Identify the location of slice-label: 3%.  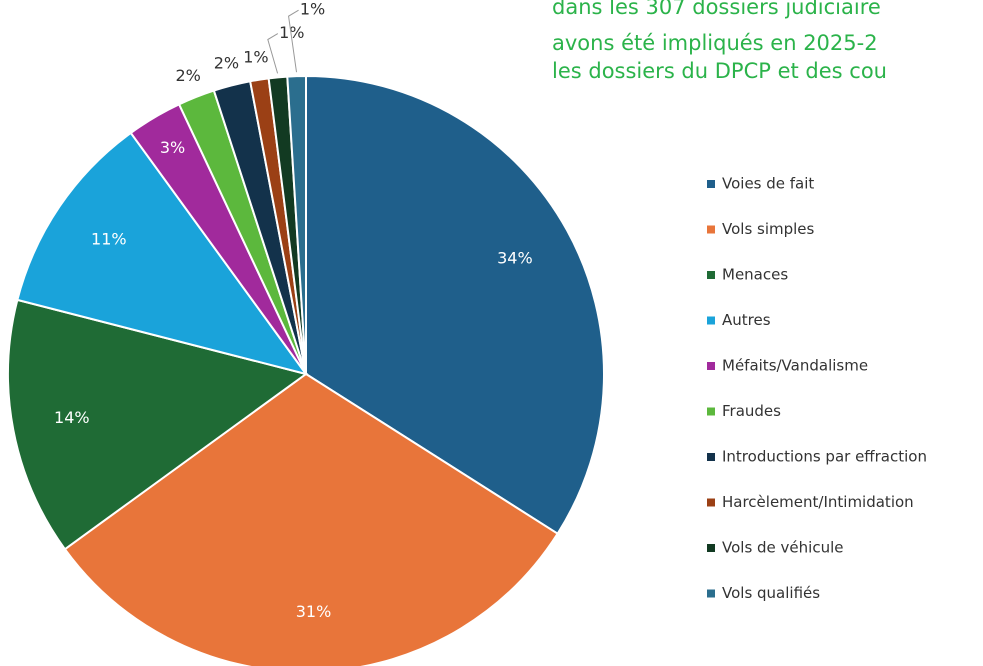
(172, 147).